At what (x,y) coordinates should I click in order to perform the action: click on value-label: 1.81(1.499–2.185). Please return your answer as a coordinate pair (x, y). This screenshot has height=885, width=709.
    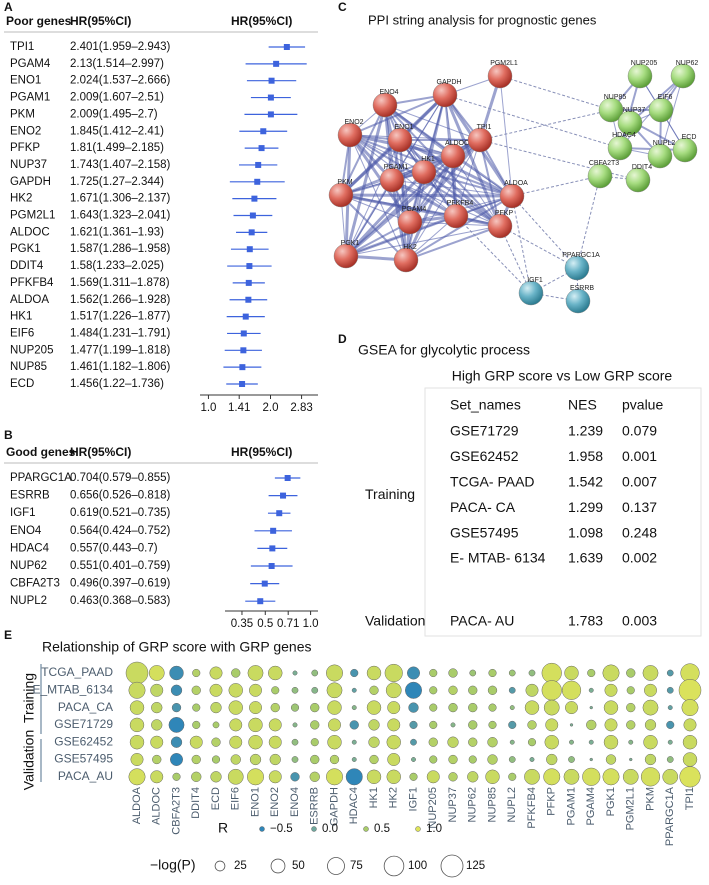
    Looking at the image, I should click on (117, 148).